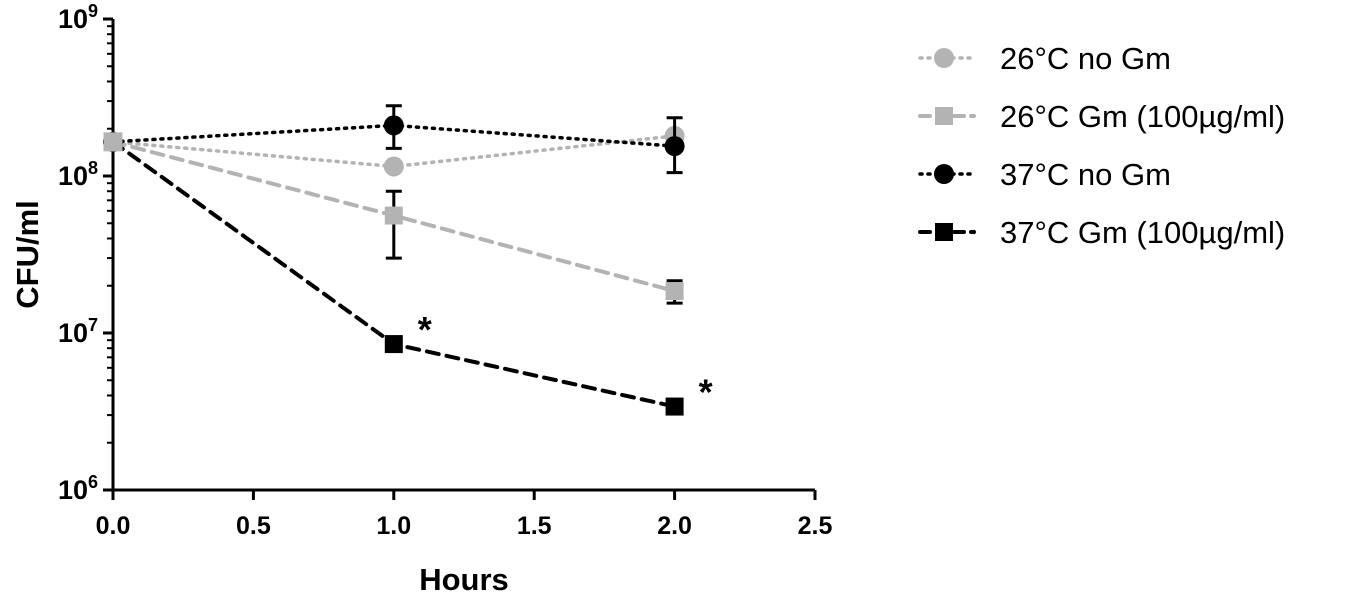 The height and width of the screenshot is (605, 1350). Describe the element at coordinates (534, 526) in the screenshot. I see `x-tick-label: 1.5` at that location.